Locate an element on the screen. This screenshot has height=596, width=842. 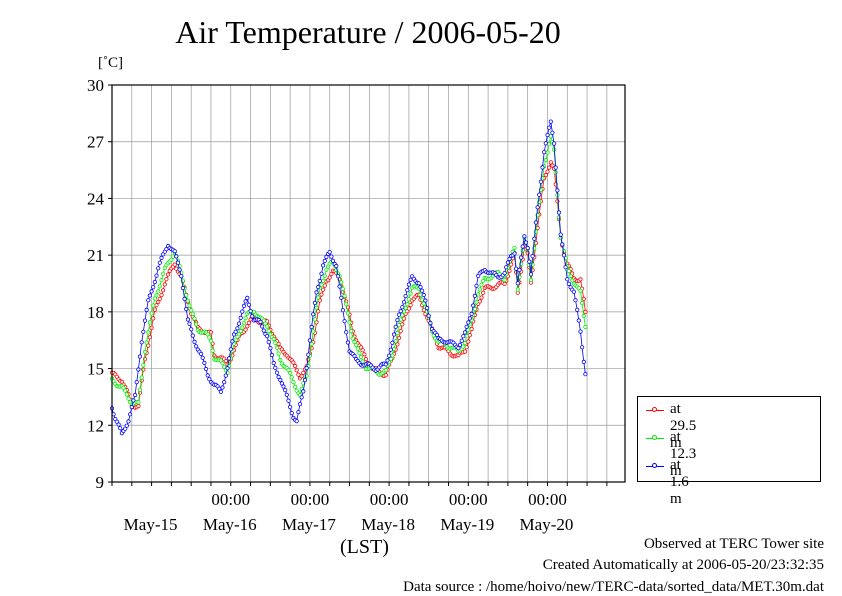
legend-label-29-5m: at 29.5 m is located at coordinates (683, 426).